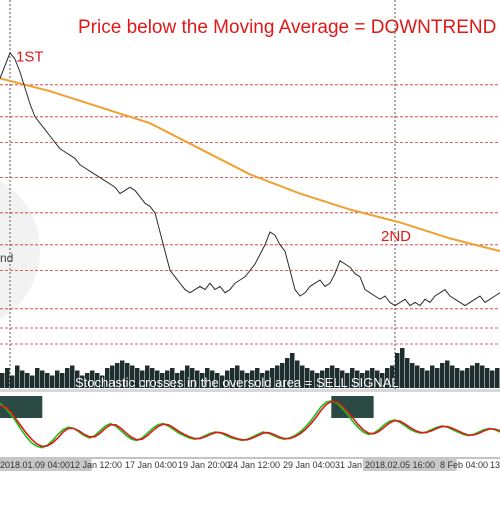 The height and width of the screenshot is (505, 500). I want to click on annotation-1st: 1ST, so click(30, 57).